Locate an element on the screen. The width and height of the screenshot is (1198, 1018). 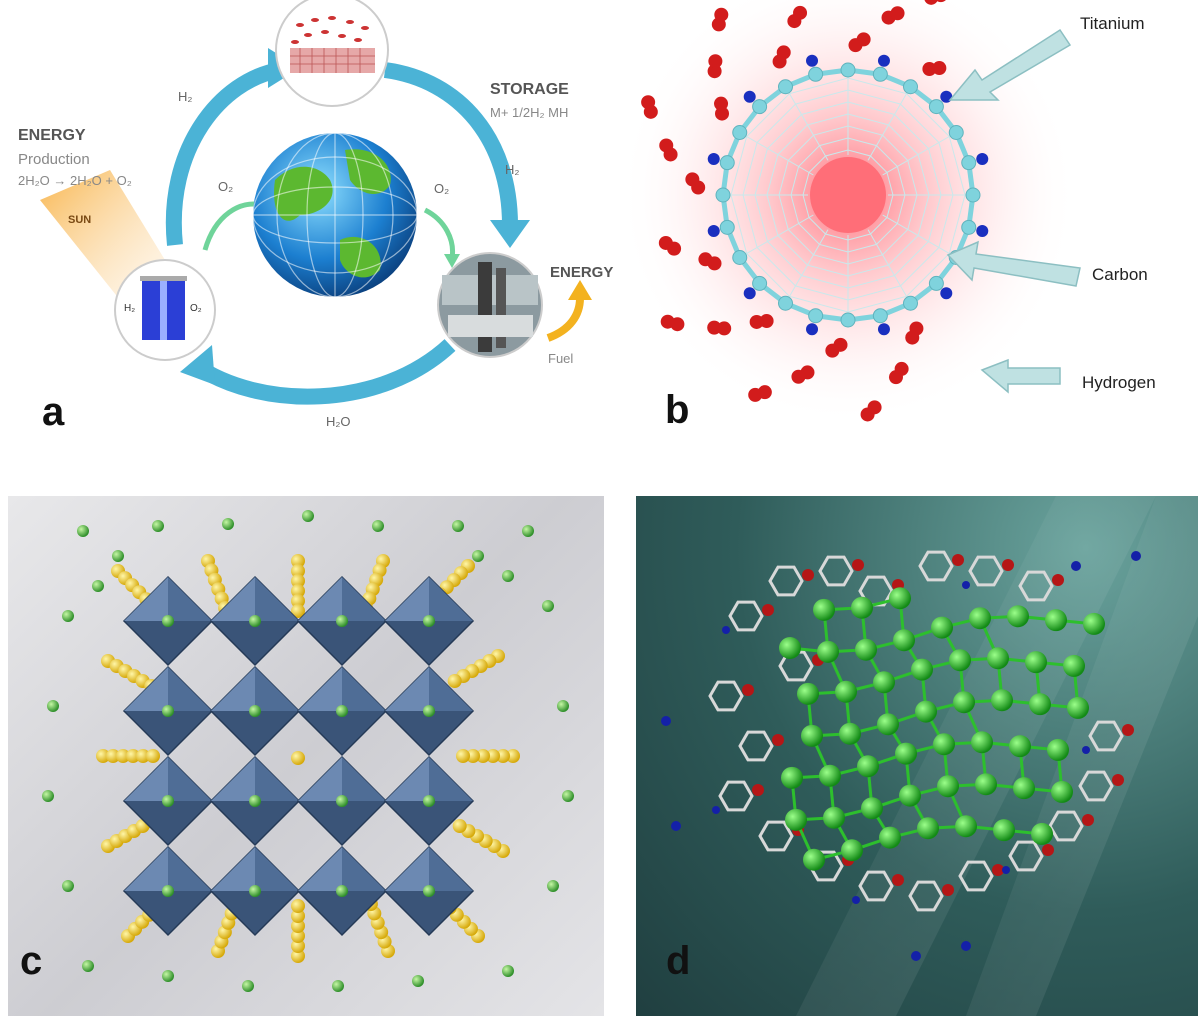
o2-label-left: O₂ is located at coordinates (226, 186).